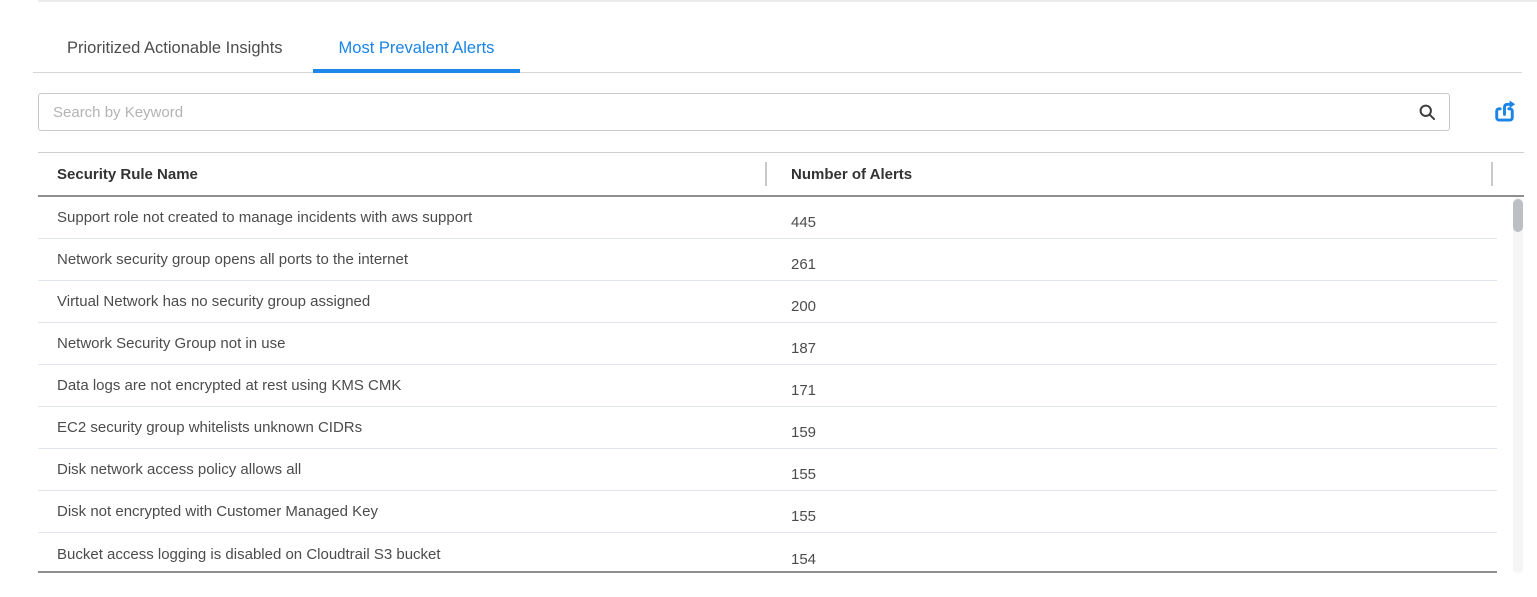  What do you see at coordinates (1518, 215) in the screenshot?
I see `scrollbar-thumb` at bounding box center [1518, 215].